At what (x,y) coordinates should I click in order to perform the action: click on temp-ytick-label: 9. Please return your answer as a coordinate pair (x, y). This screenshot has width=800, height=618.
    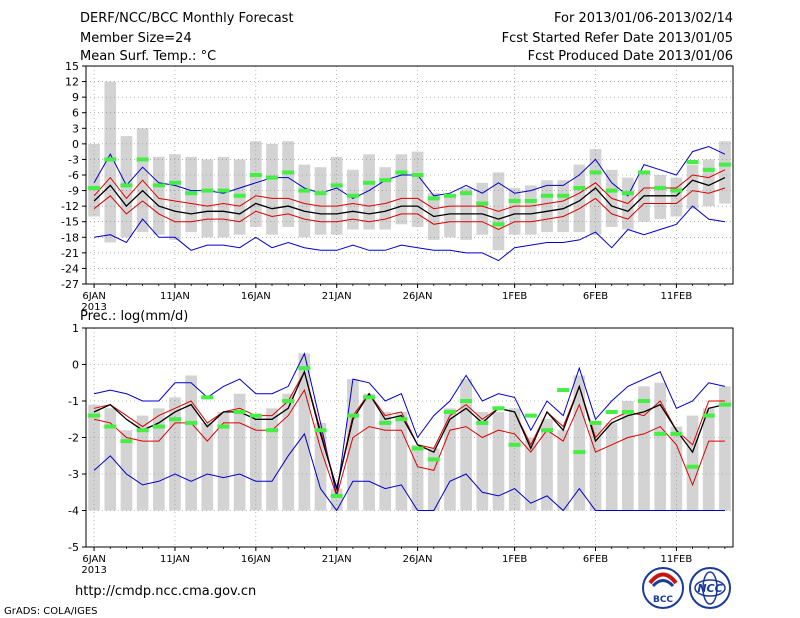
    Looking at the image, I should click on (75, 97).